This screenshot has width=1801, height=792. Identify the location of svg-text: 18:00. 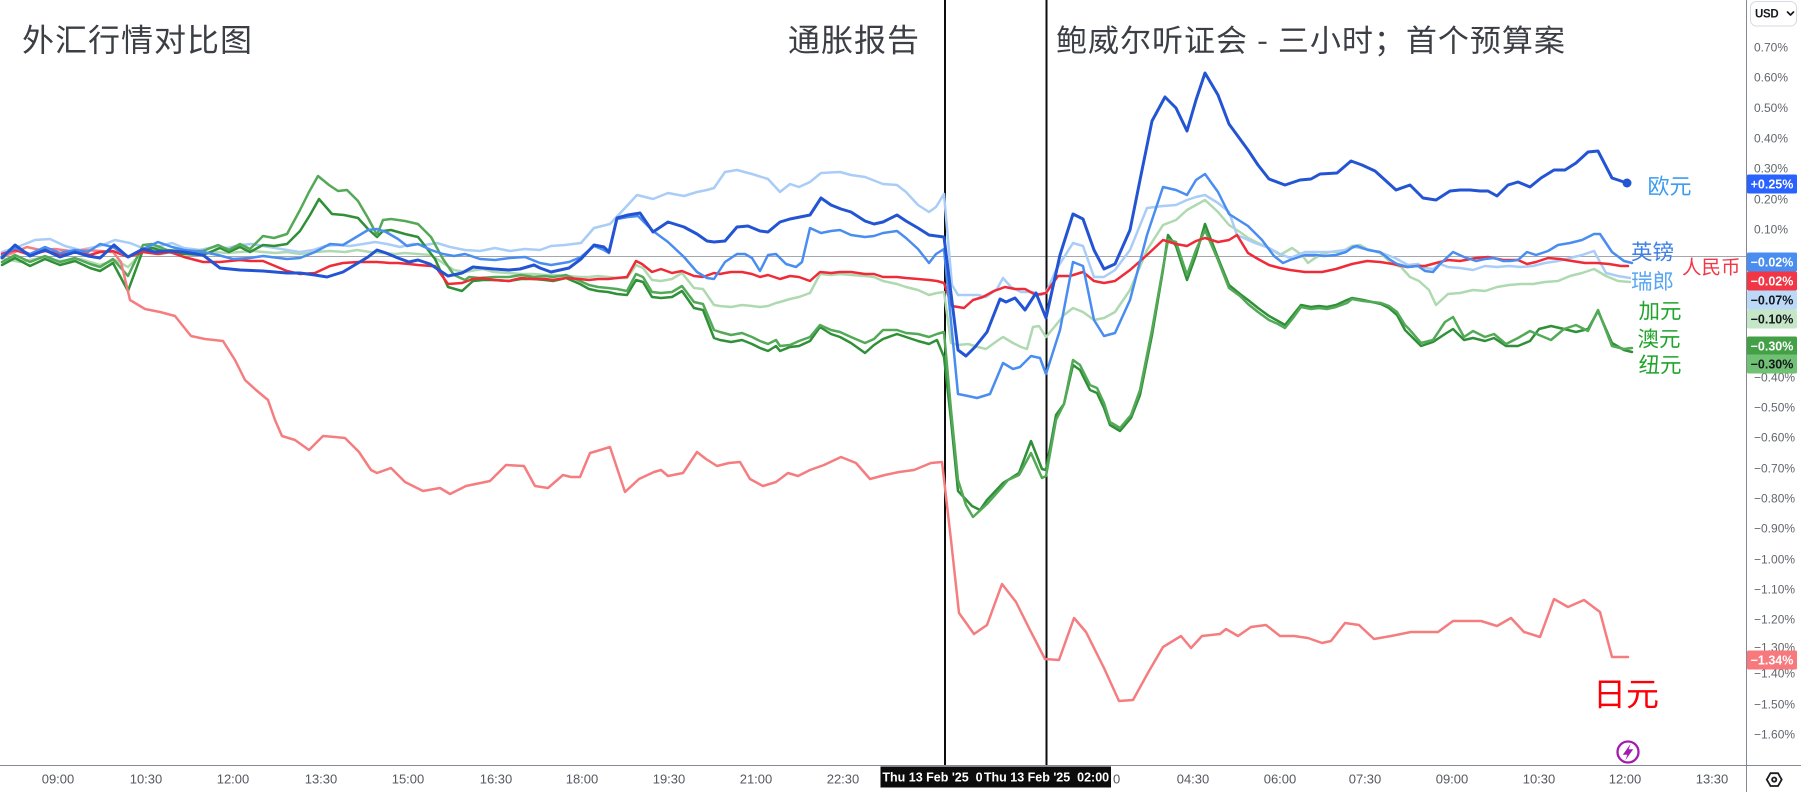
(582, 779).